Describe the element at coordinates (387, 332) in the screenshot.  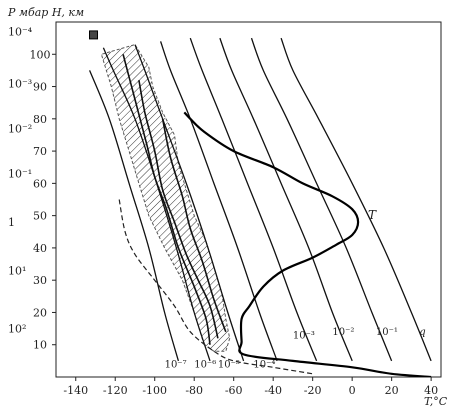
I see `isoline-label-6: 10⁻¹` at that location.